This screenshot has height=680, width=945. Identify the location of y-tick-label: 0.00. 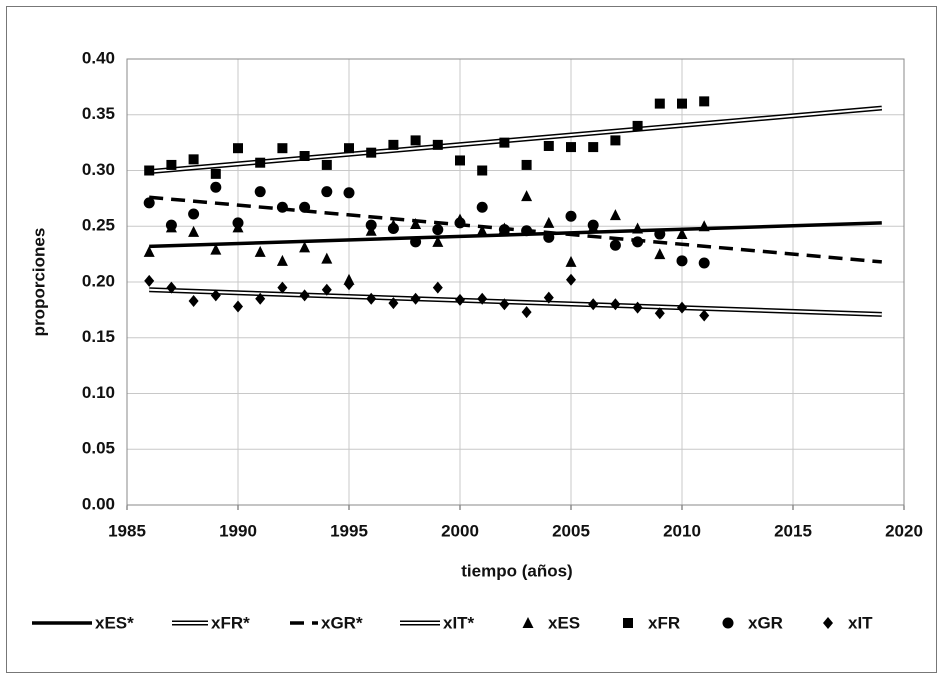
(98, 503).